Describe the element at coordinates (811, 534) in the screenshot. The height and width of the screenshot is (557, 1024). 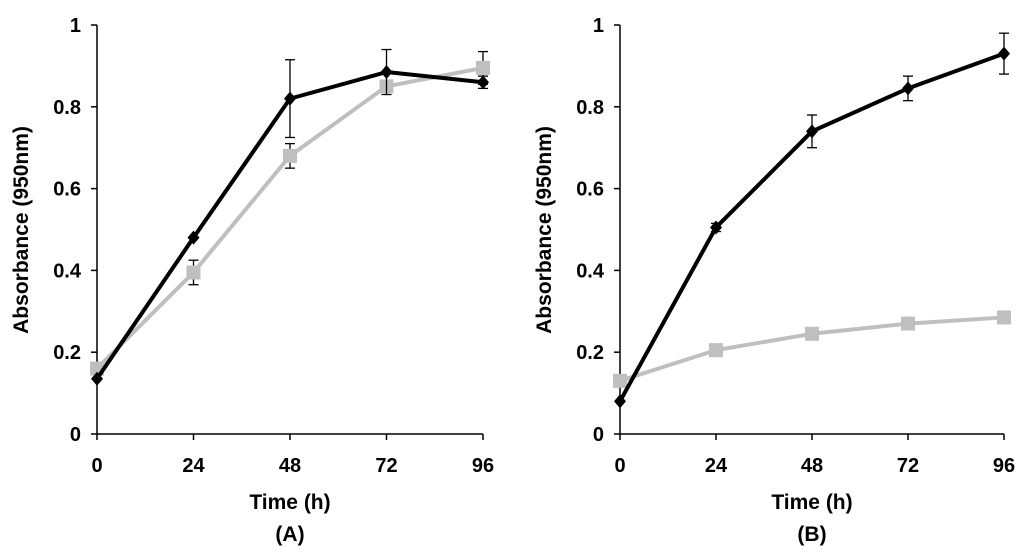
I see `panel-label: (B)` at that location.